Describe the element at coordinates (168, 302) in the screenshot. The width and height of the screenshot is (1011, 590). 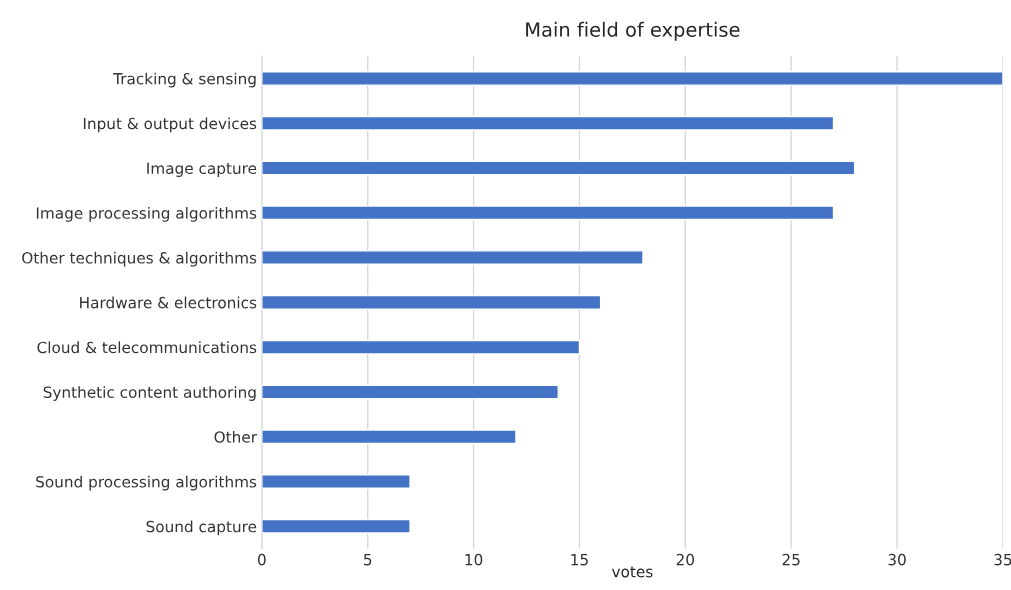
I see `y-tick-label: Hardware & electronics` at that location.